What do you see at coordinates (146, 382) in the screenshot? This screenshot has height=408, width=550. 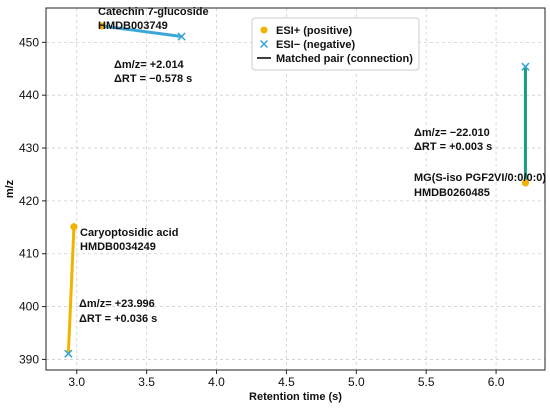 I see `x-tick-label: 3.5` at bounding box center [146, 382].